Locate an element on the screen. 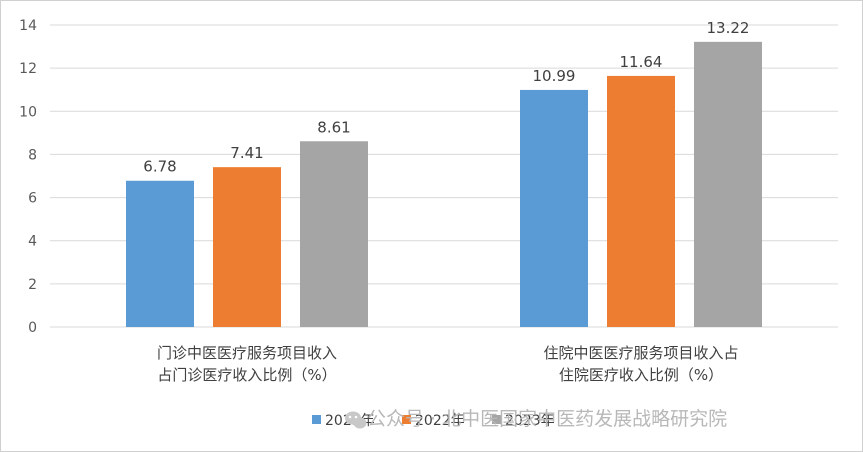  watermark: 公众号 · 北中医国家中医药发展战略研究院 is located at coordinates (536, 419).